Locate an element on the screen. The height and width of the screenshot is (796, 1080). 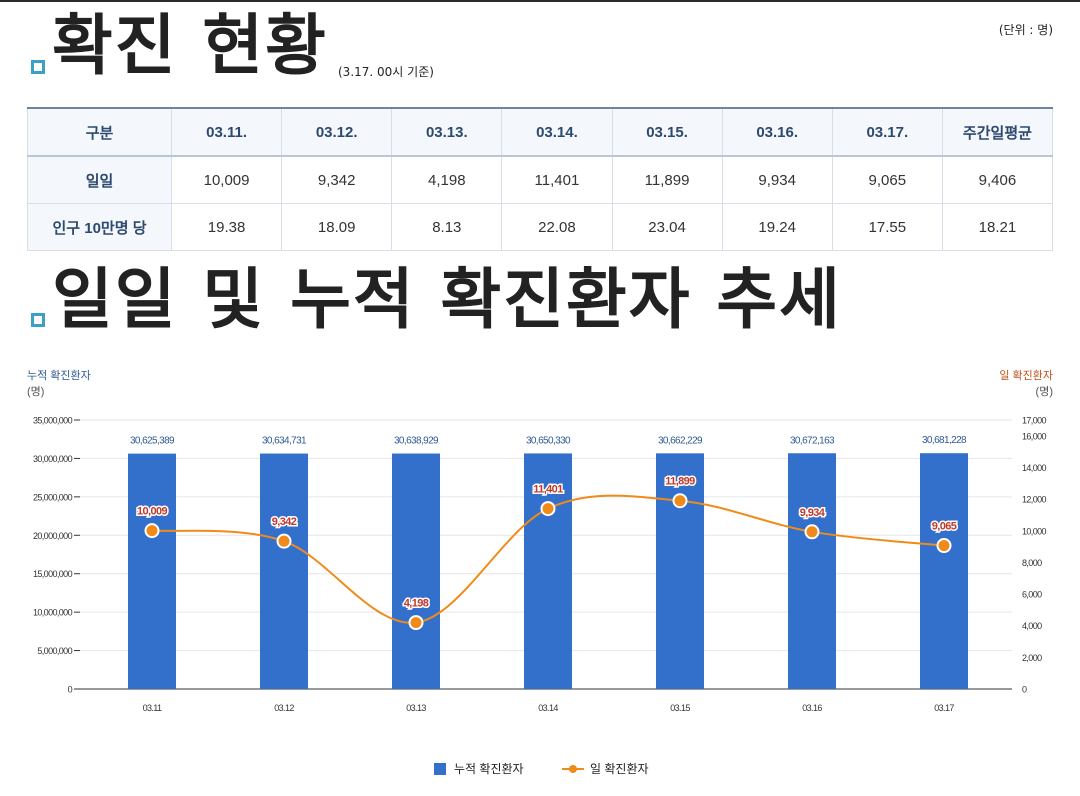
bar-data-label: 30,625,389 is located at coordinates (152, 441).